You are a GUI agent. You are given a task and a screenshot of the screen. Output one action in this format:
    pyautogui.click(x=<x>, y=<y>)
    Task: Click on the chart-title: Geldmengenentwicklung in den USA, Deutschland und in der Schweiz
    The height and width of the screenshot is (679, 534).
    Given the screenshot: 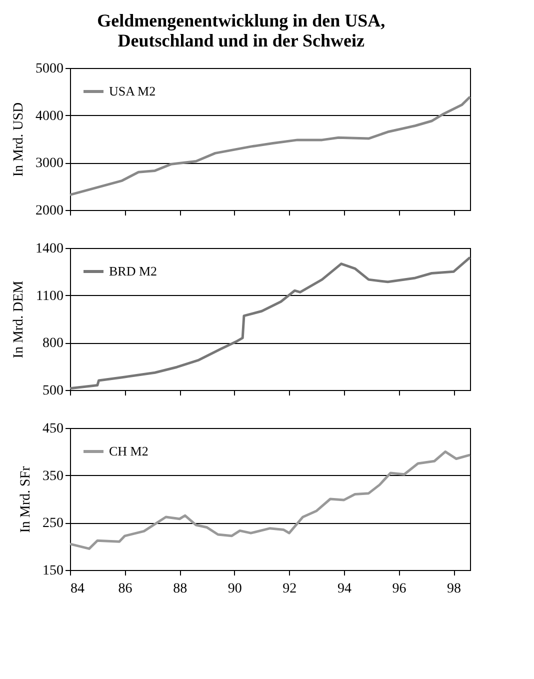 What is the action you would take?
    pyautogui.click(x=241, y=30)
    